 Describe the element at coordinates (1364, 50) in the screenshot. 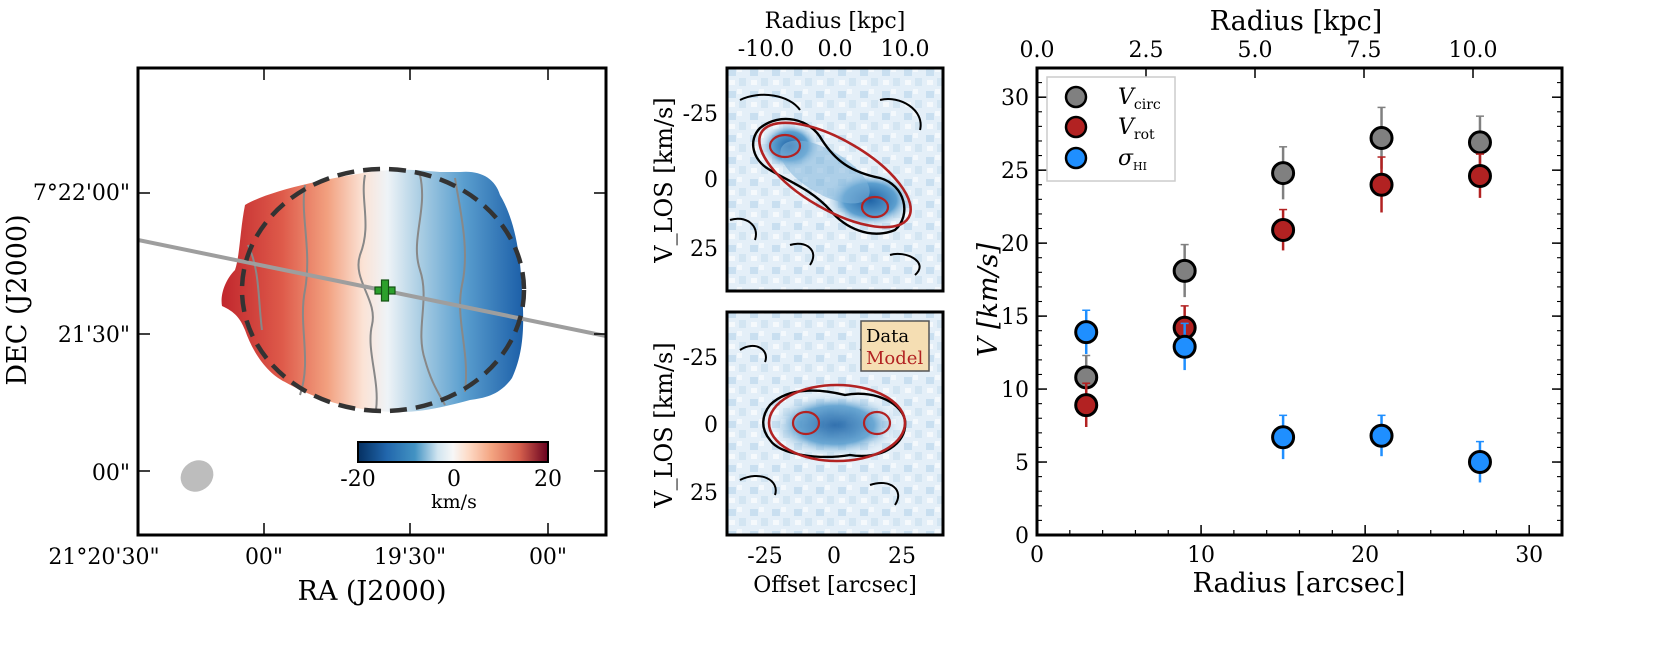

I see `kpc-tick: 7.5` at that location.